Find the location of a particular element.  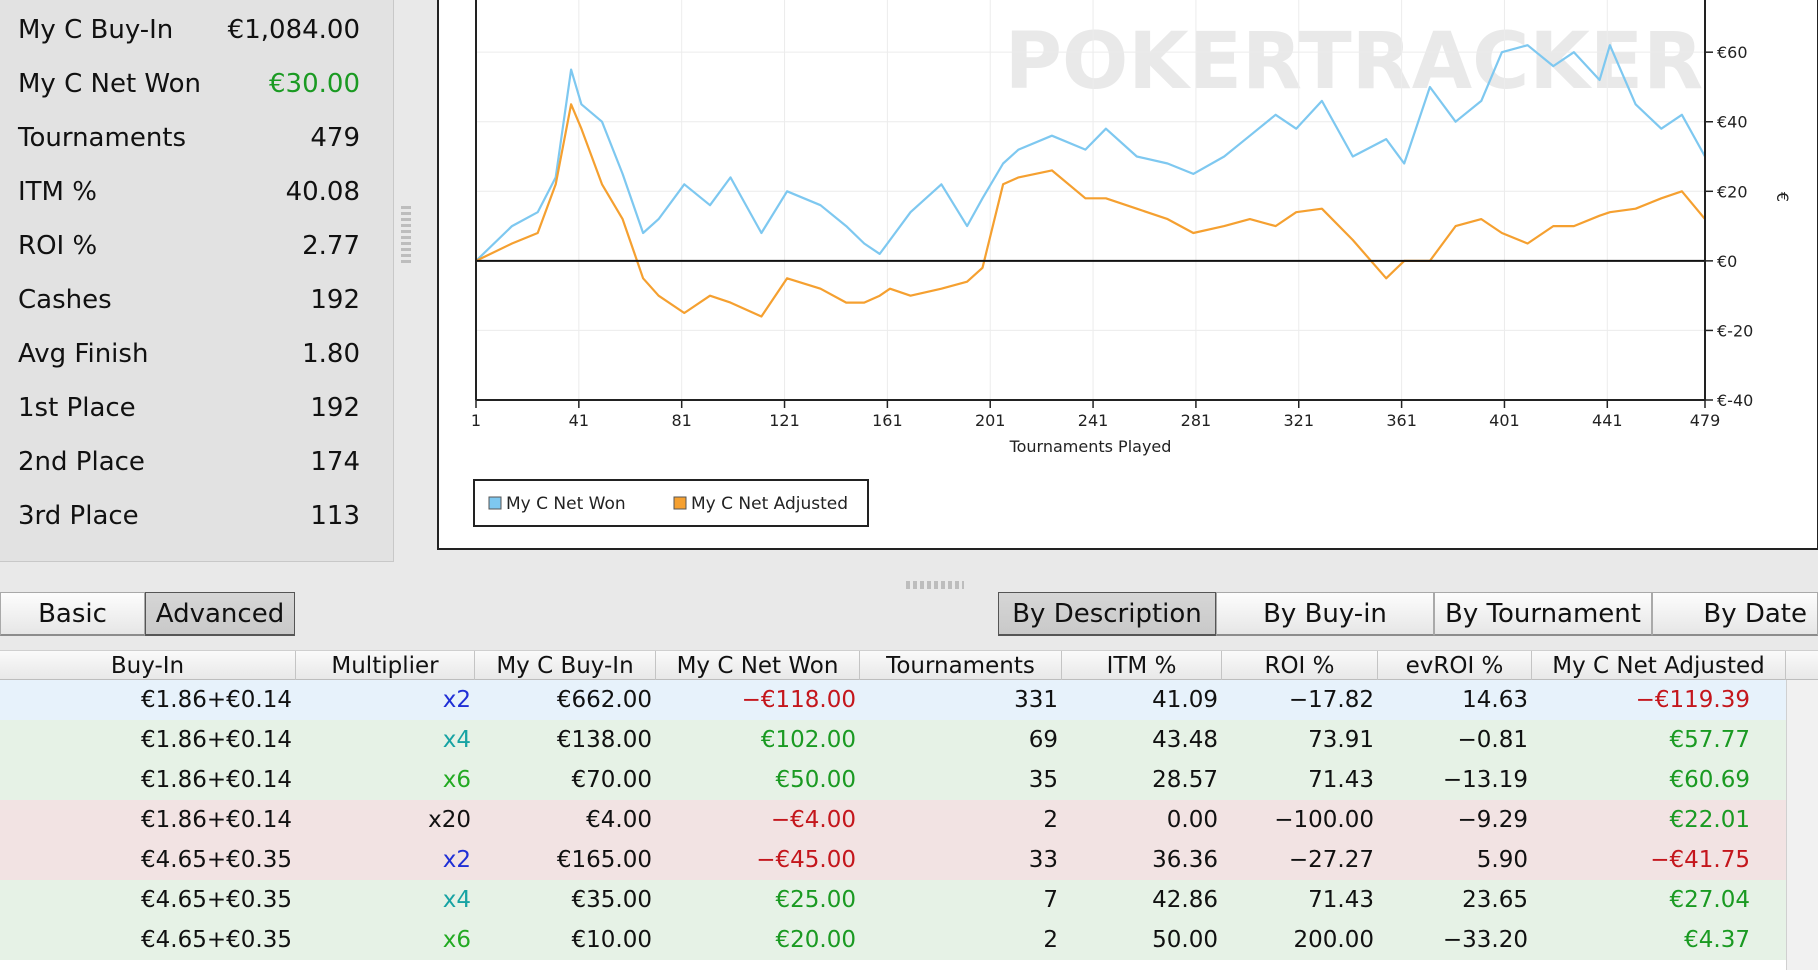

table-cell: 0.00 is located at coordinates (1192, 820).